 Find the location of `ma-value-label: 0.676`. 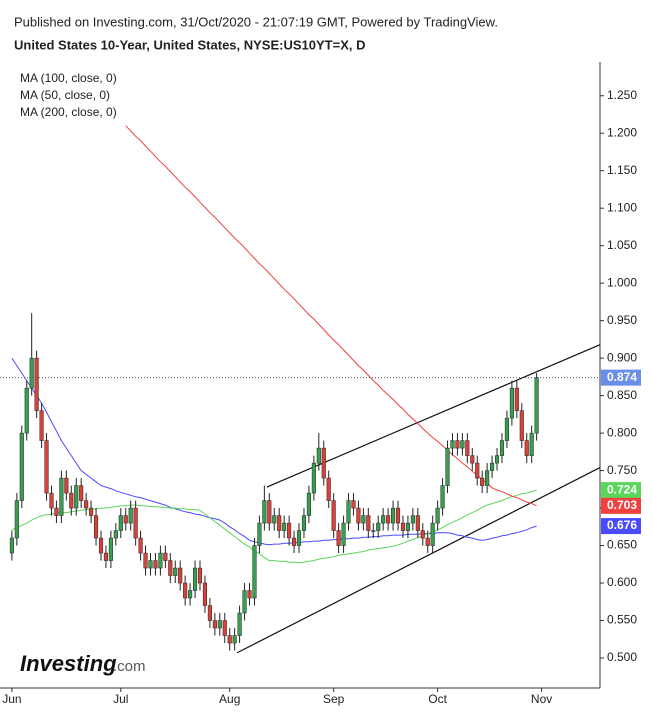

ma-value-label: 0.676 is located at coordinates (622, 525).